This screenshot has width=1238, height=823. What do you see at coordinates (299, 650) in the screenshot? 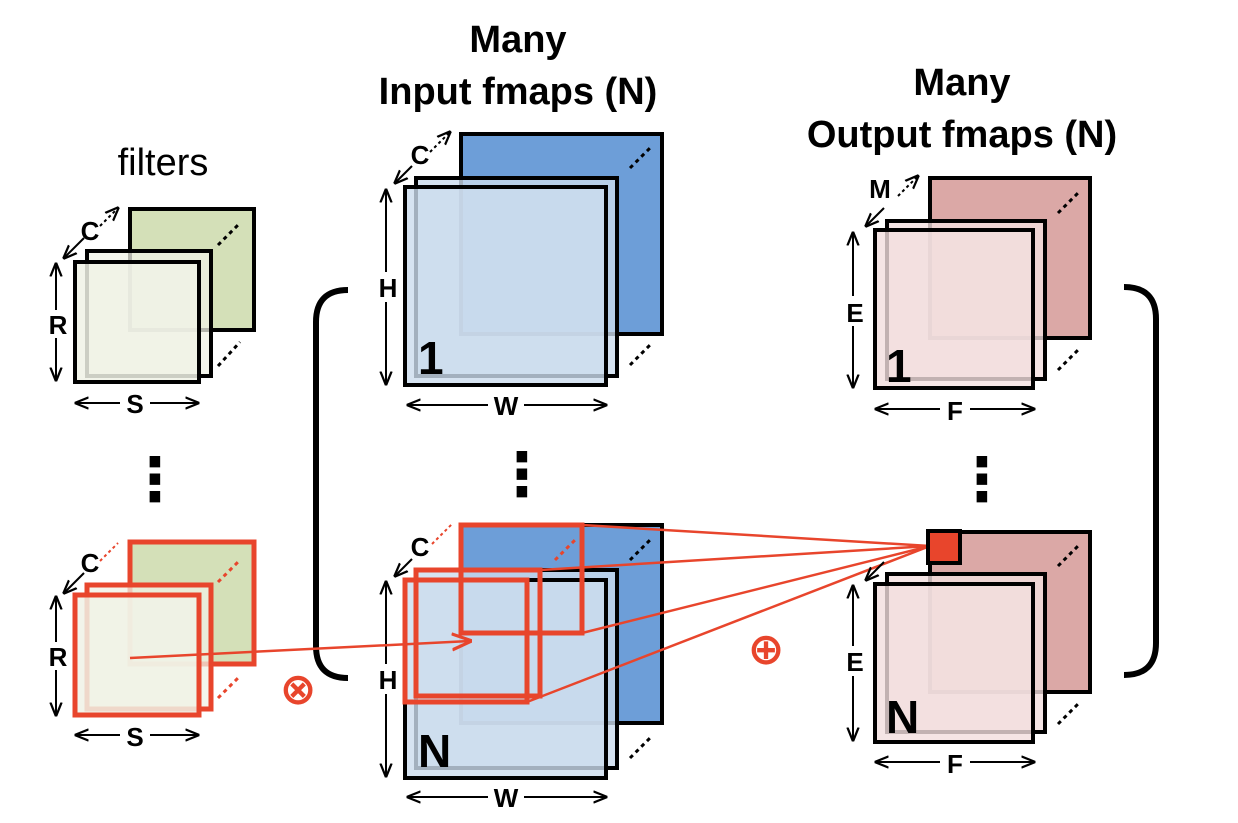
I see `filter-to-input-arrow` at bounding box center [299, 650].